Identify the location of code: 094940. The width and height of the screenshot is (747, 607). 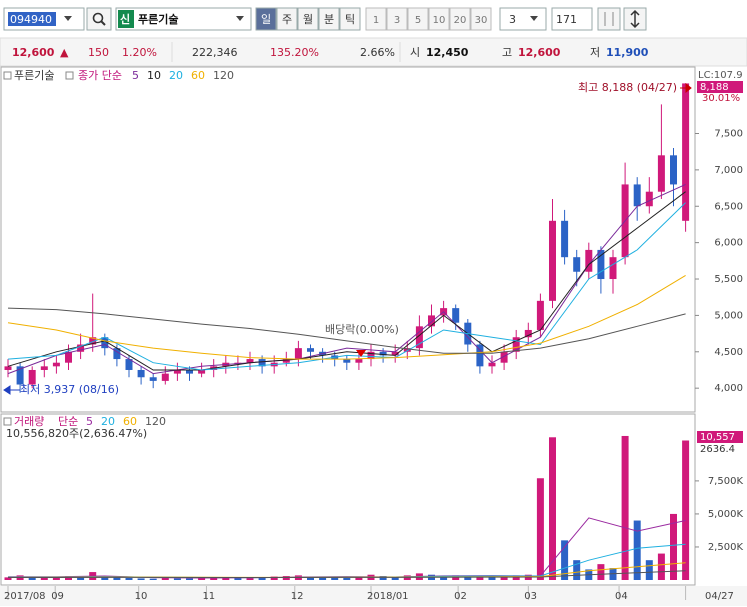
(31, 19).